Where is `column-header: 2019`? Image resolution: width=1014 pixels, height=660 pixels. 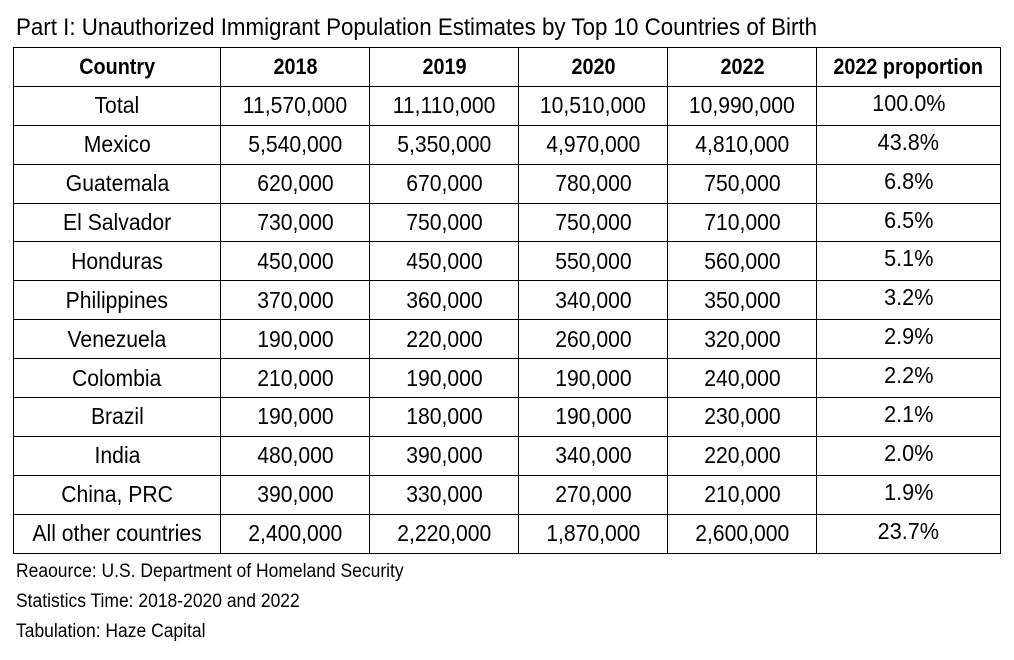 column-header: 2019 is located at coordinates (444, 67).